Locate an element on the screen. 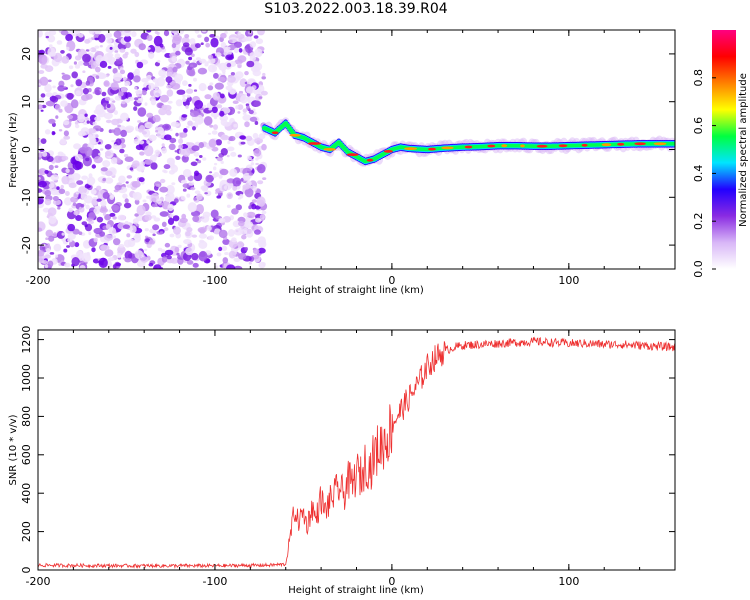 This screenshot has width=750, height=600. colorbar-label: Normalized spectral amplitude is located at coordinates (743, 150).